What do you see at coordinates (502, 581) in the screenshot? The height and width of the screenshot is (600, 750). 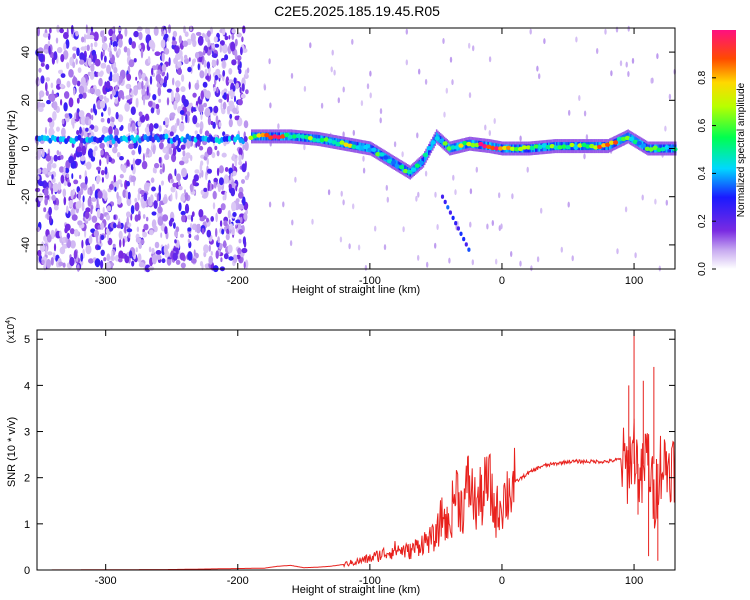 I see `x-tick-label: 0` at bounding box center [502, 581].